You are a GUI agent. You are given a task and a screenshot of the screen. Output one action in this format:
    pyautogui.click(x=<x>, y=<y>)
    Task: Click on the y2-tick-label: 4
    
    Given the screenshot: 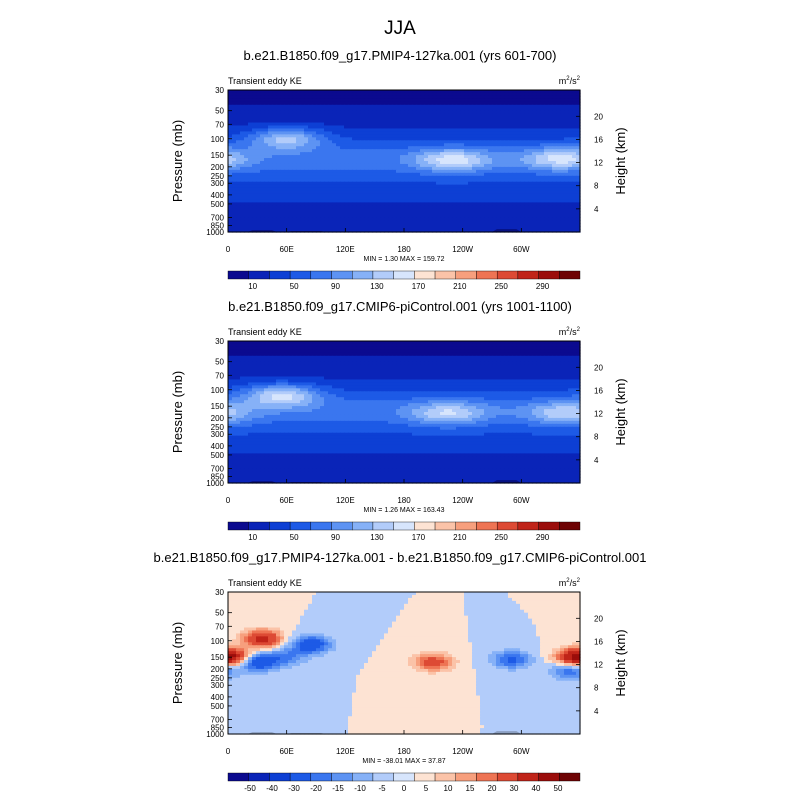 What is the action you would take?
    pyautogui.click(x=596, y=209)
    